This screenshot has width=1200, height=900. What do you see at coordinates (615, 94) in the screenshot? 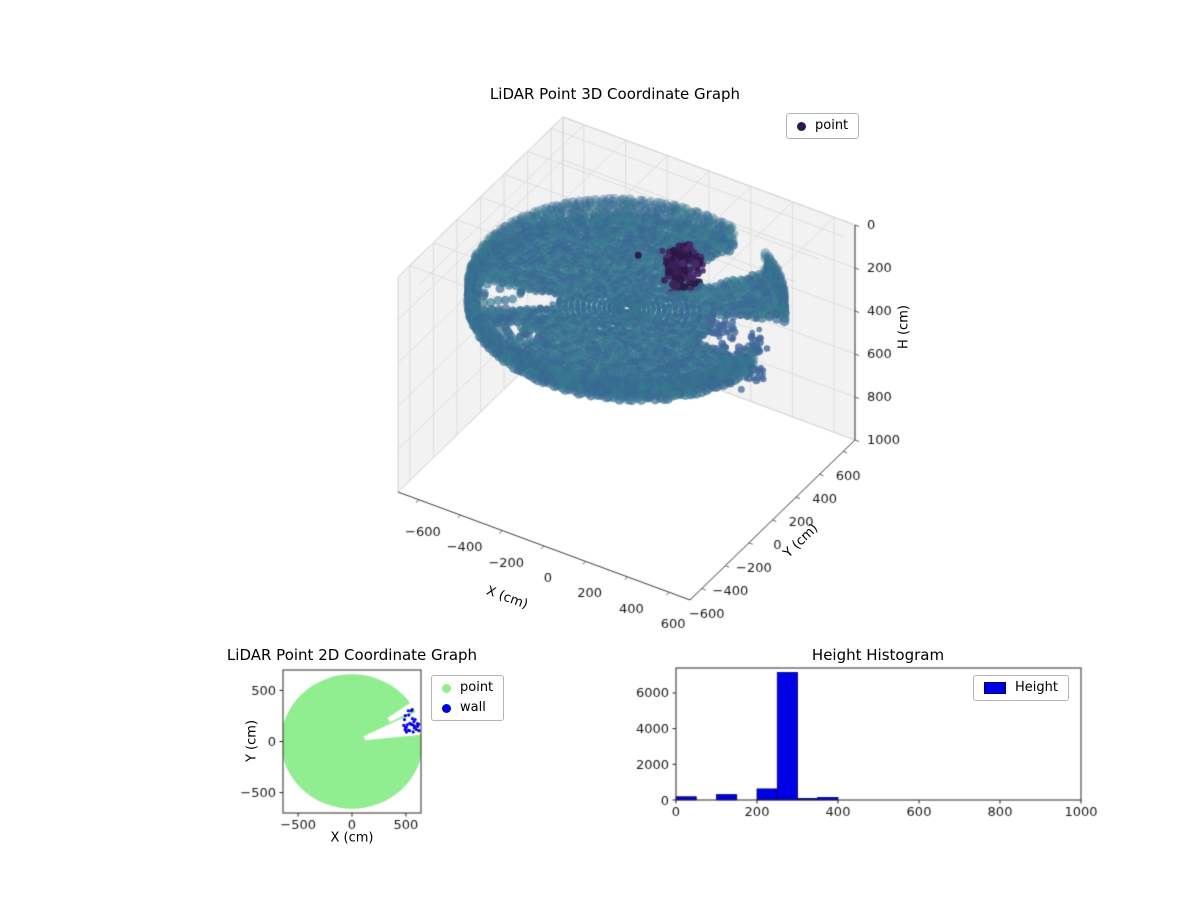
I see `chart3d-title: LiDAR Point 3D Coordinate Graph` at bounding box center [615, 94].